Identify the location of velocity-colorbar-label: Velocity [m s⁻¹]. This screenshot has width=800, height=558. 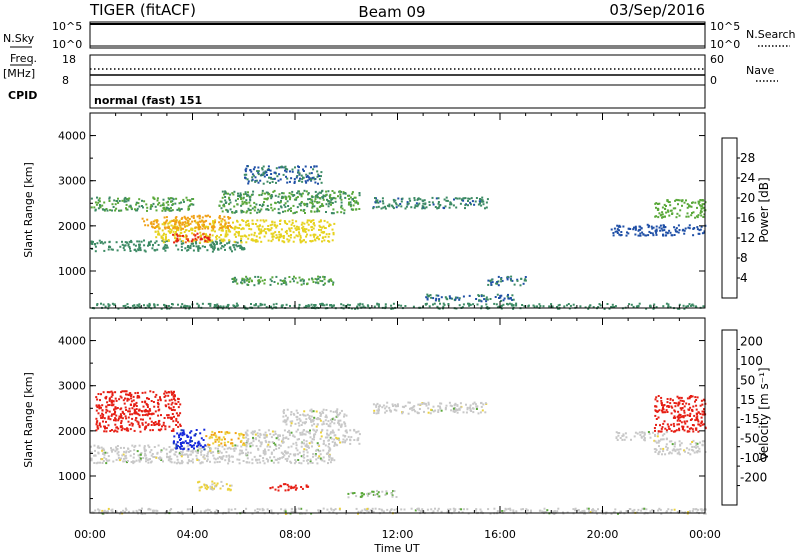
(764, 413).